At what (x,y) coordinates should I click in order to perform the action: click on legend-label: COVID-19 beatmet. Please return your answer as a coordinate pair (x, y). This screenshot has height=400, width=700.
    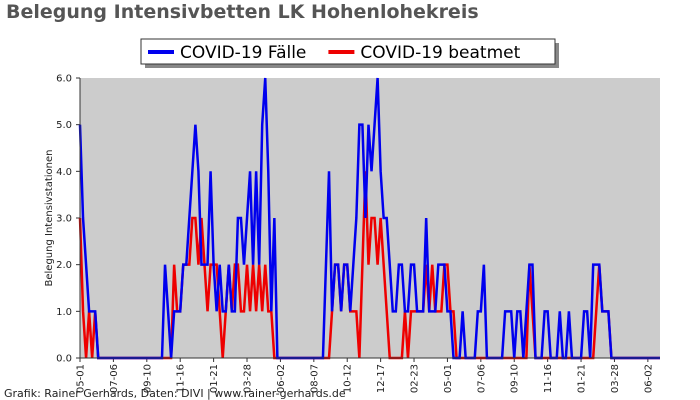
    Looking at the image, I should click on (440, 53).